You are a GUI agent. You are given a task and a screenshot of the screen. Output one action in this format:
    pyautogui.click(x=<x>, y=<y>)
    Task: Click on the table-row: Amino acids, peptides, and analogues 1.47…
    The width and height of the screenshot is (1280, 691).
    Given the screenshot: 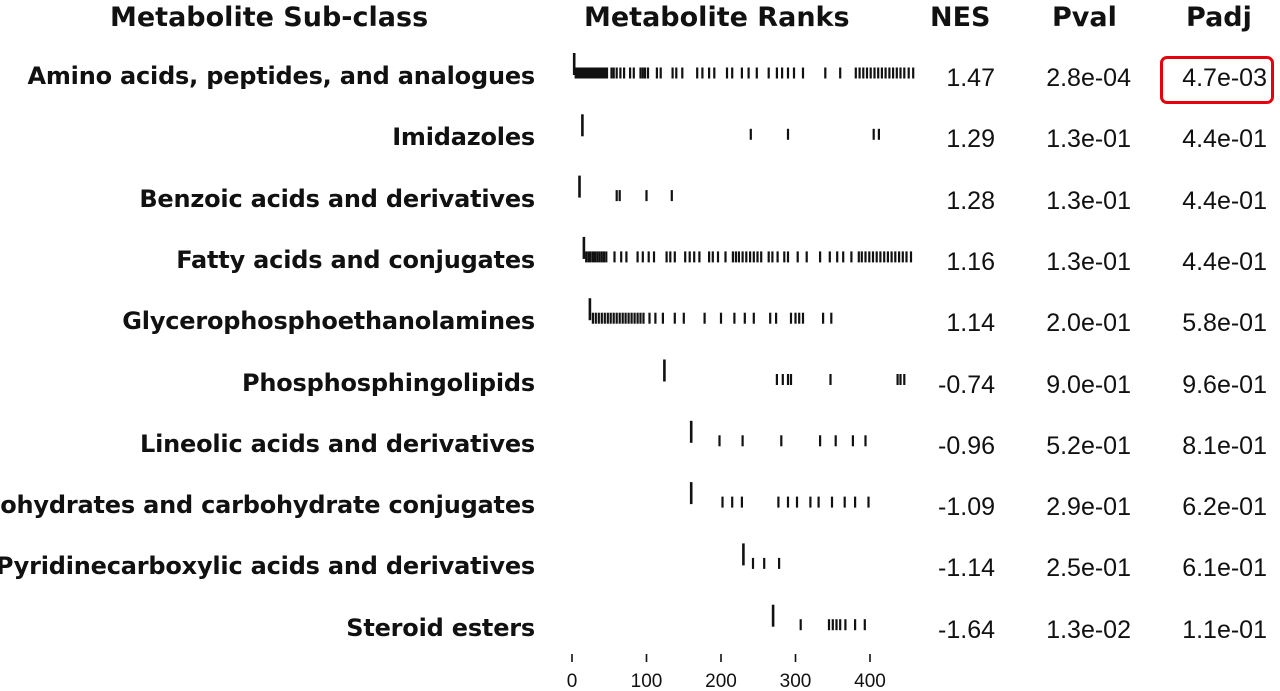 What is the action you would take?
    pyautogui.click(x=640, y=82)
    